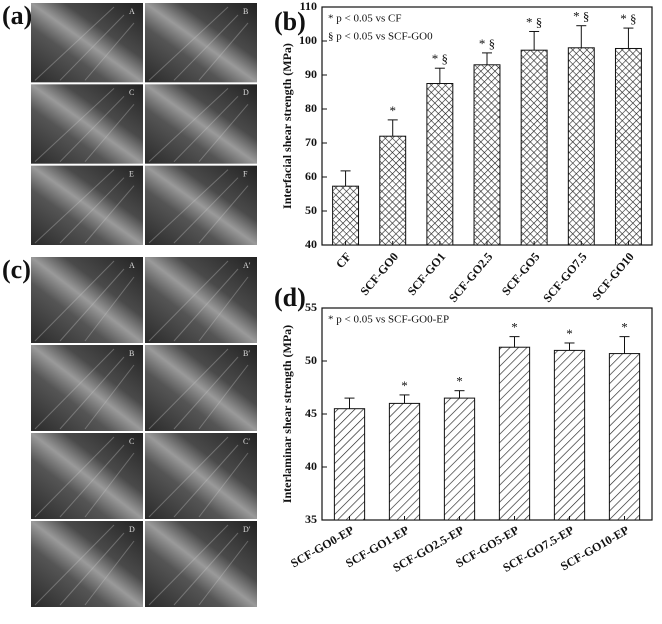  What do you see at coordinates (246, 353) in the screenshot?
I see `image-sublabel: B′` at bounding box center [246, 353].